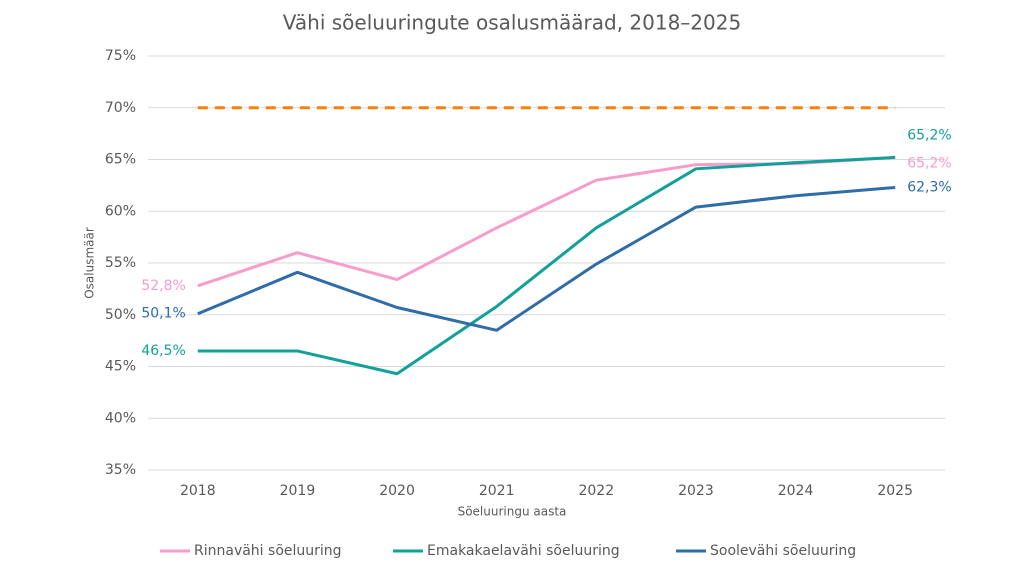  What do you see at coordinates (120, 211) in the screenshot?
I see `y-tick-label: 60%` at bounding box center [120, 211].